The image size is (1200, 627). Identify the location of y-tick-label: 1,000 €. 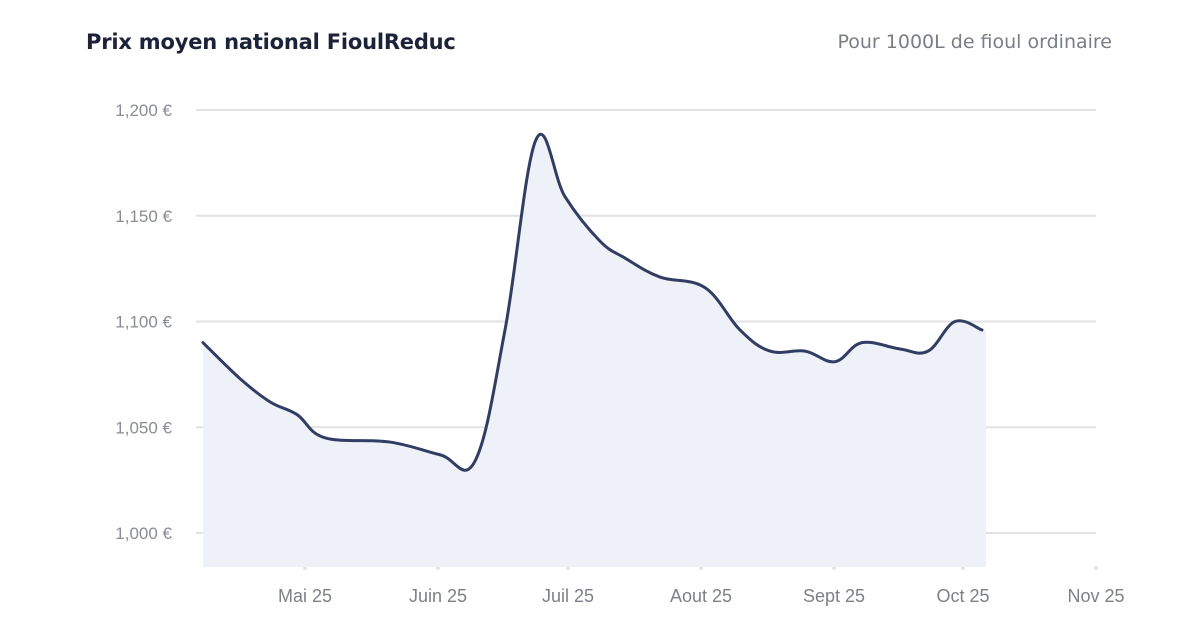
(143, 533).